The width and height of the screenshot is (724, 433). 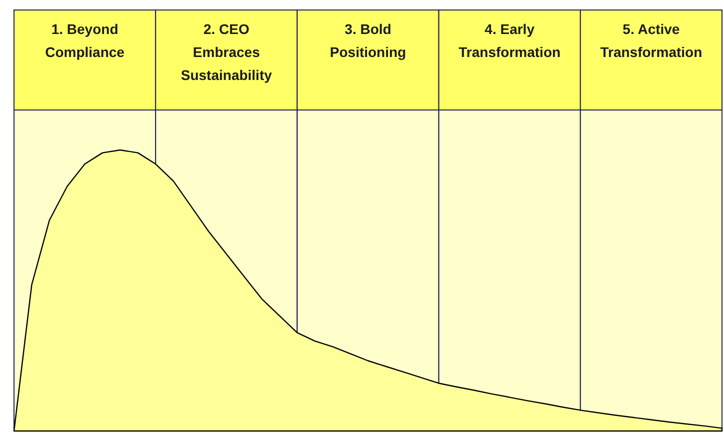 What do you see at coordinates (226, 52) in the screenshot?
I see `text: 2. CEO Embraces Sustainability` at bounding box center [226, 52].